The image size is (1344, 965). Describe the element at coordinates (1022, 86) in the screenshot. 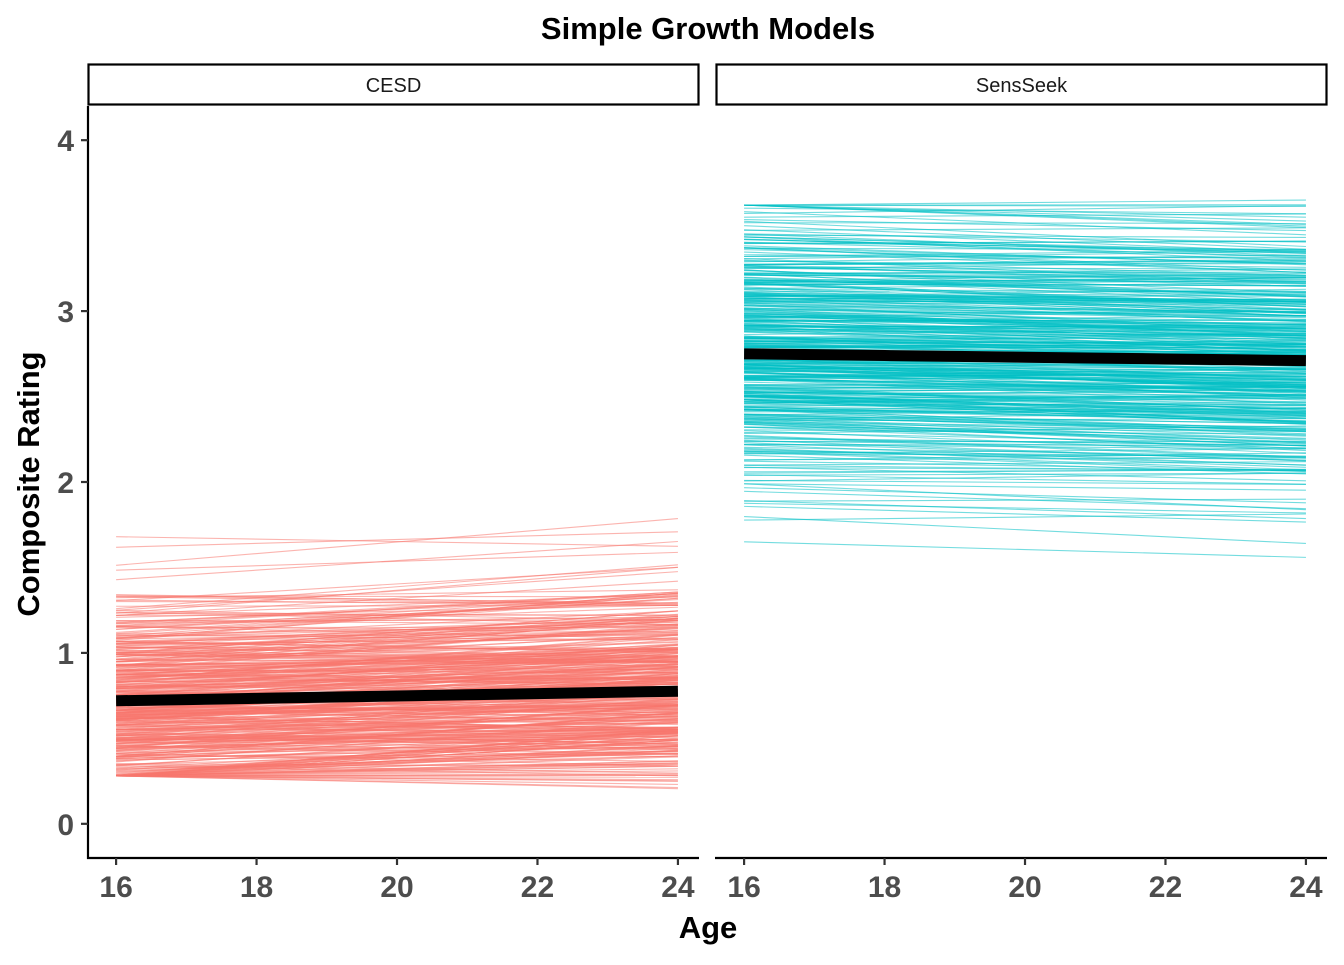

I see `strip-label-sensseek: SensSeek` at that location.